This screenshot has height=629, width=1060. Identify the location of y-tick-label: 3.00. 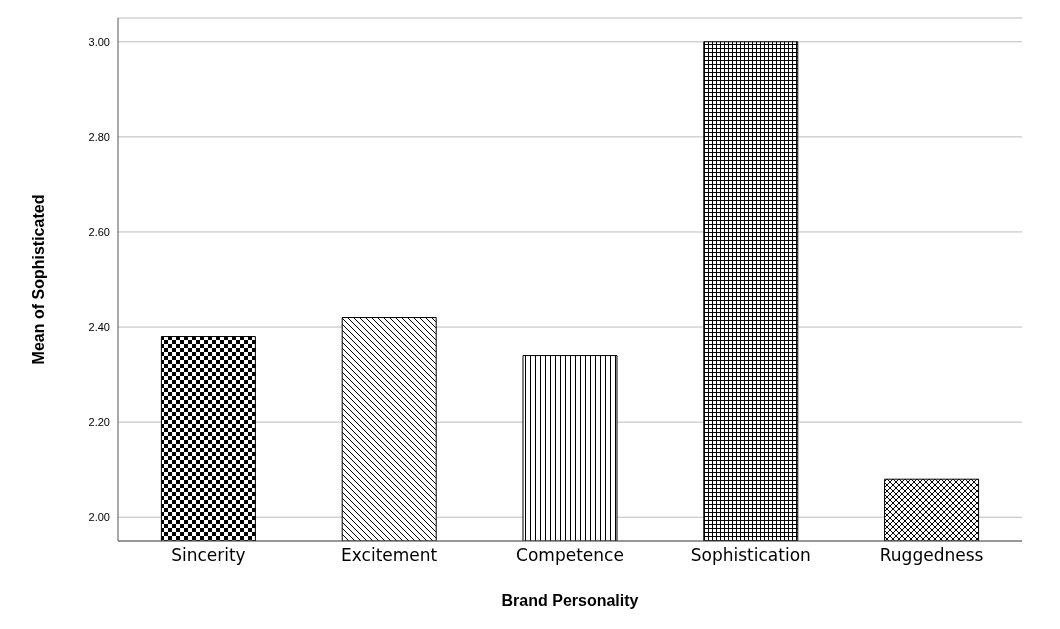
(99, 41).